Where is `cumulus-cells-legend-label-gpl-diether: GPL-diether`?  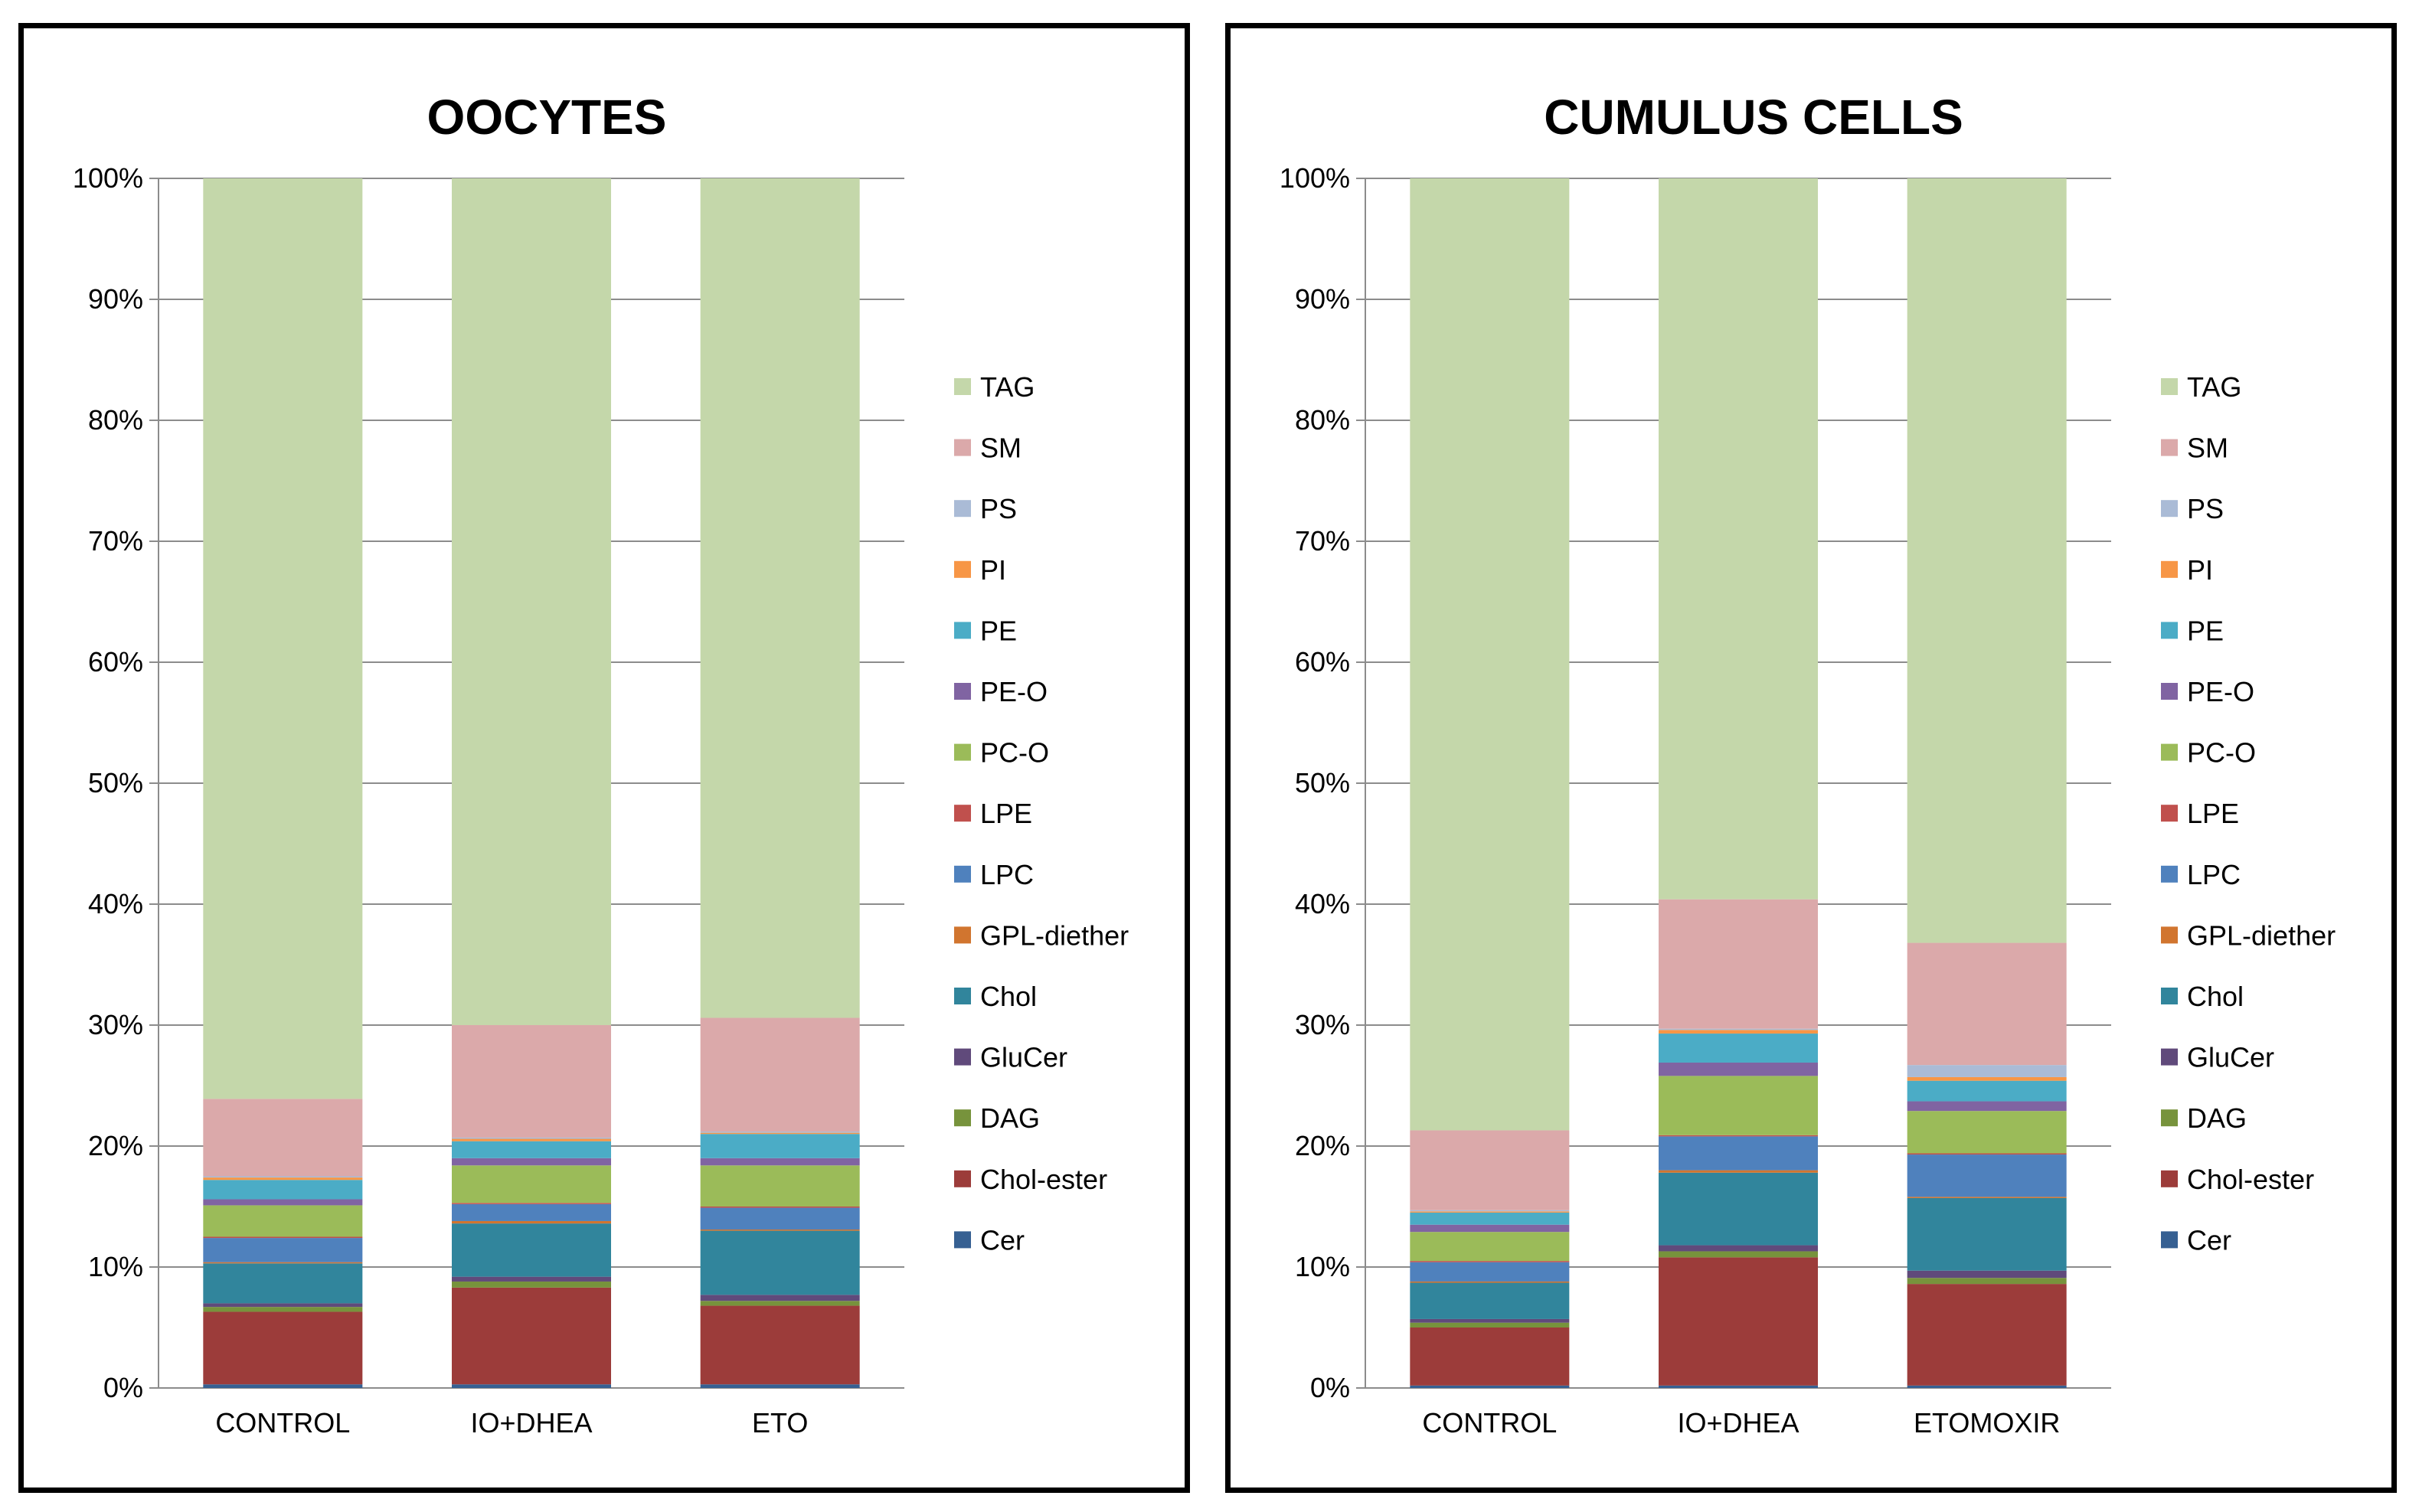 cumulus-cells-legend-label-gpl-diether: GPL-diether is located at coordinates (2261, 935).